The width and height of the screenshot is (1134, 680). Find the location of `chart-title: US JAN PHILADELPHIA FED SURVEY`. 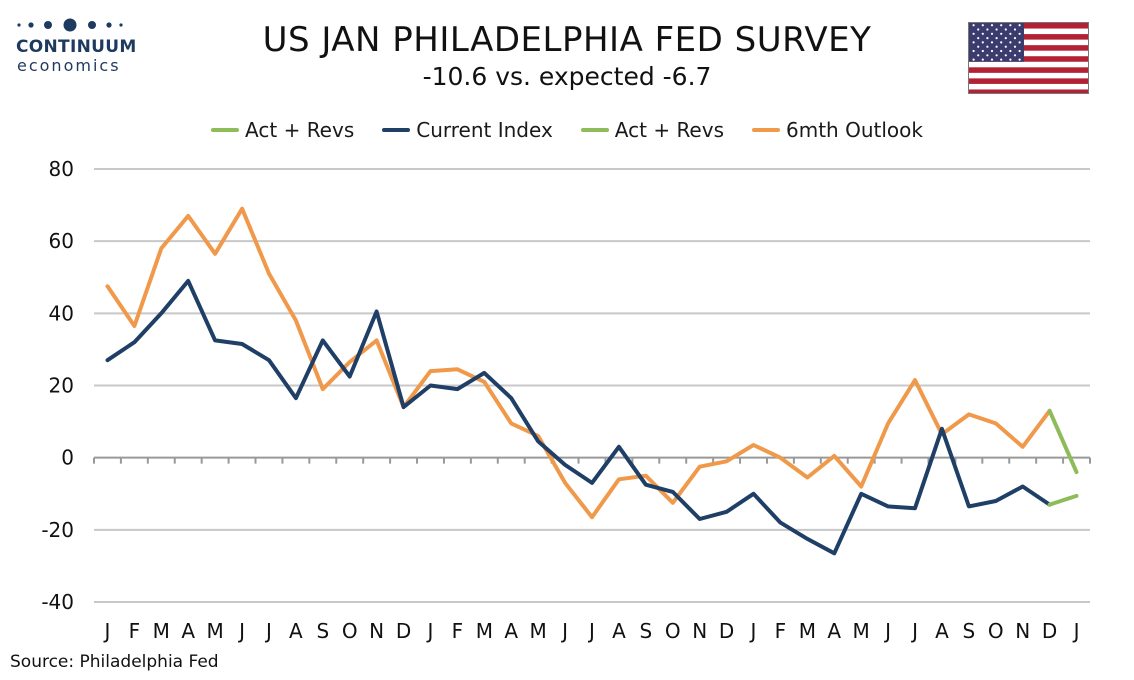

chart-title: US JAN PHILADELPHIA FED SURVEY is located at coordinates (567, 40).